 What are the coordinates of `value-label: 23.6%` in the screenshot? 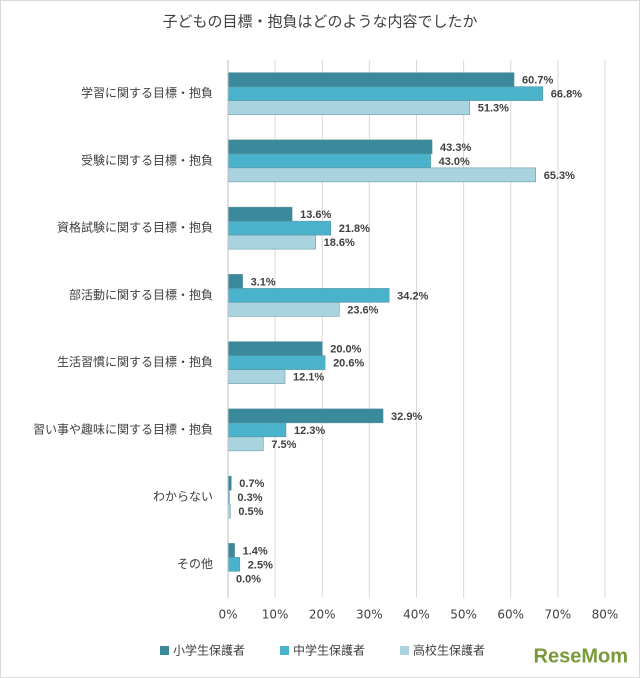 It's located at (362, 310).